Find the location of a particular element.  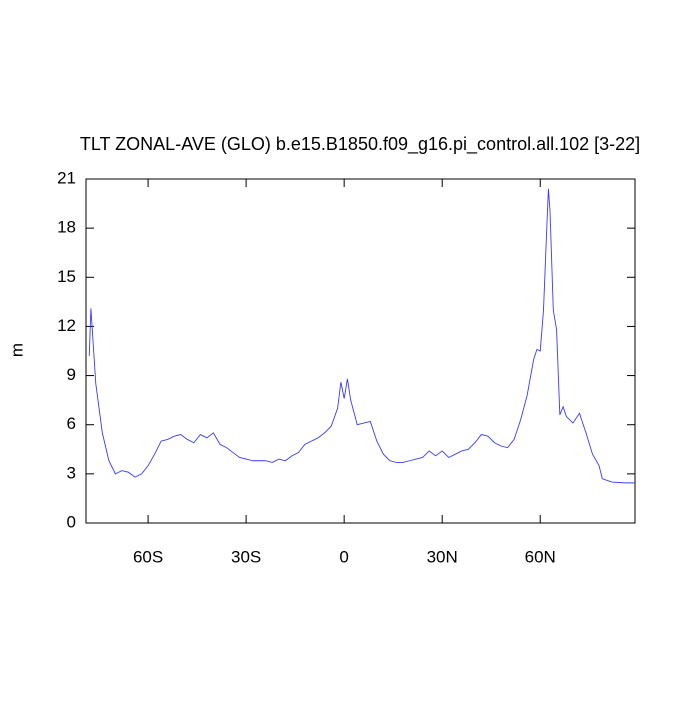

x-tick-label: 0 is located at coordinates (343, 556).